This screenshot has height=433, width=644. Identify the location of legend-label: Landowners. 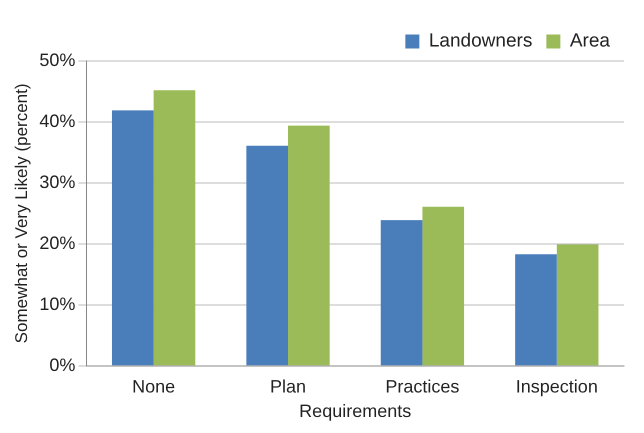
(480, 41).